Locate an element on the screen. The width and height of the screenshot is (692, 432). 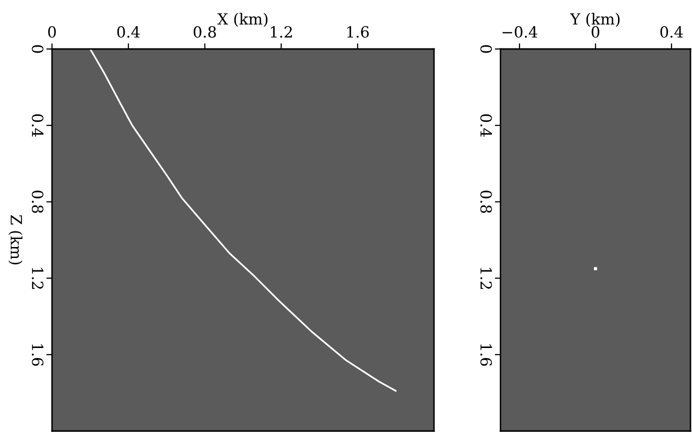
x-axis-title: X (km) is located at coordinates (242, 19).